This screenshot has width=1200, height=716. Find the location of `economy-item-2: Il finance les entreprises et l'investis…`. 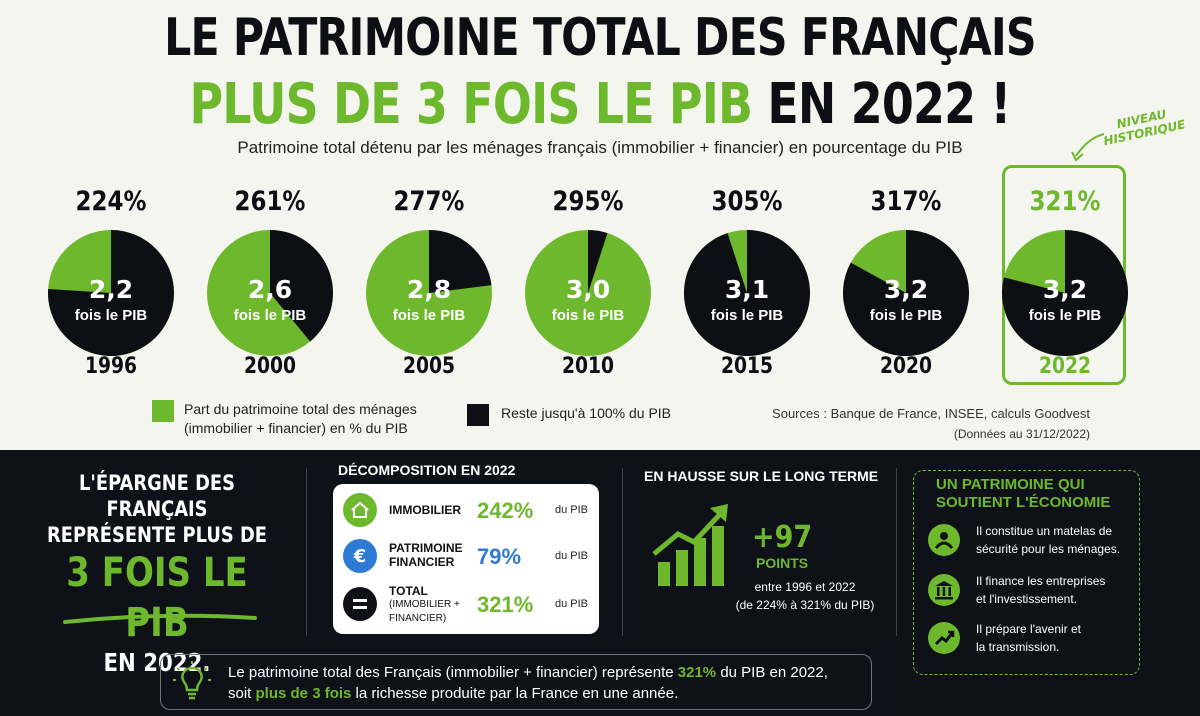

economy-item-2: Il finance les entreprises et l'investis… is located at coordinates (1030, 594).